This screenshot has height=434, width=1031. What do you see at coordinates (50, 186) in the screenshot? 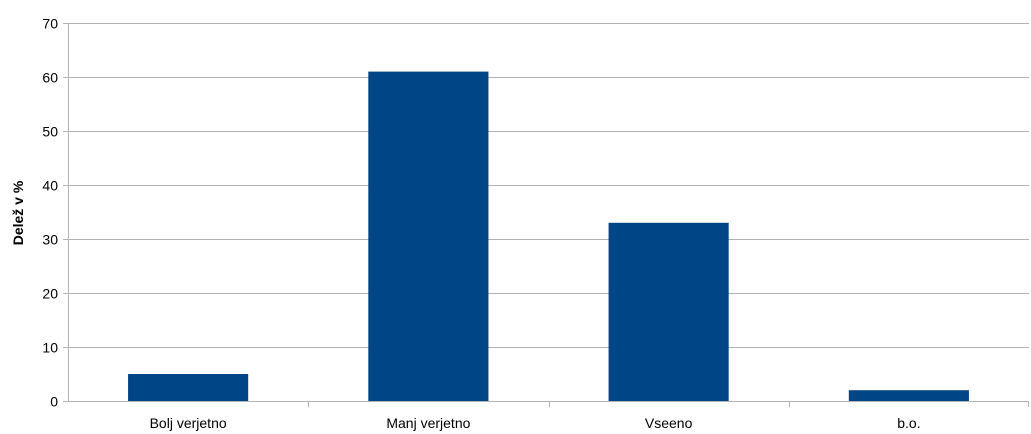
I see `y-tick-label: 40` at bounding box center [50, 186].